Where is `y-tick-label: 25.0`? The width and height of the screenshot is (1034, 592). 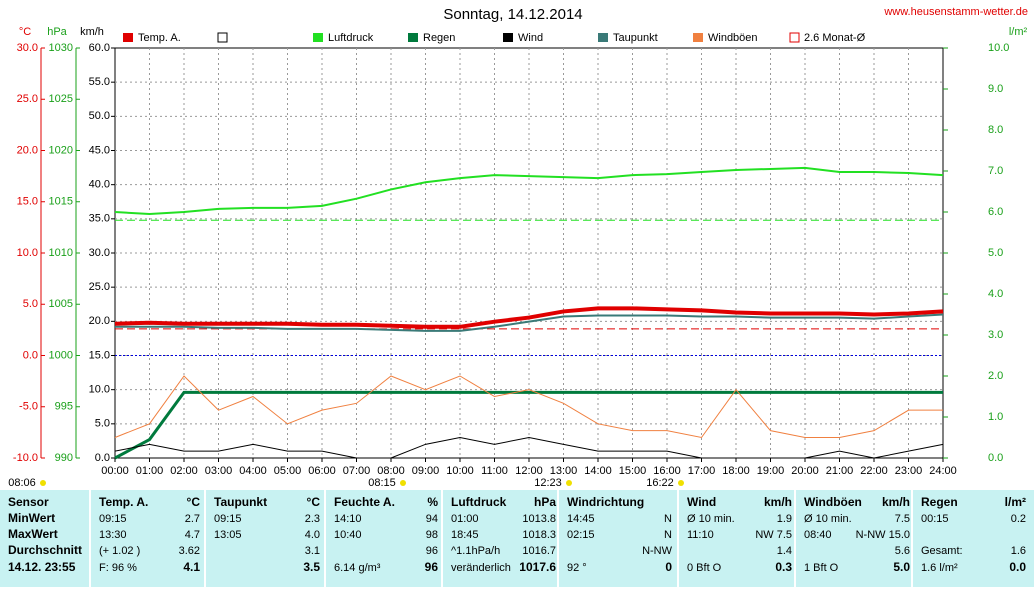
y-tick-label: 25.0 is located at coordinates (99, 287).